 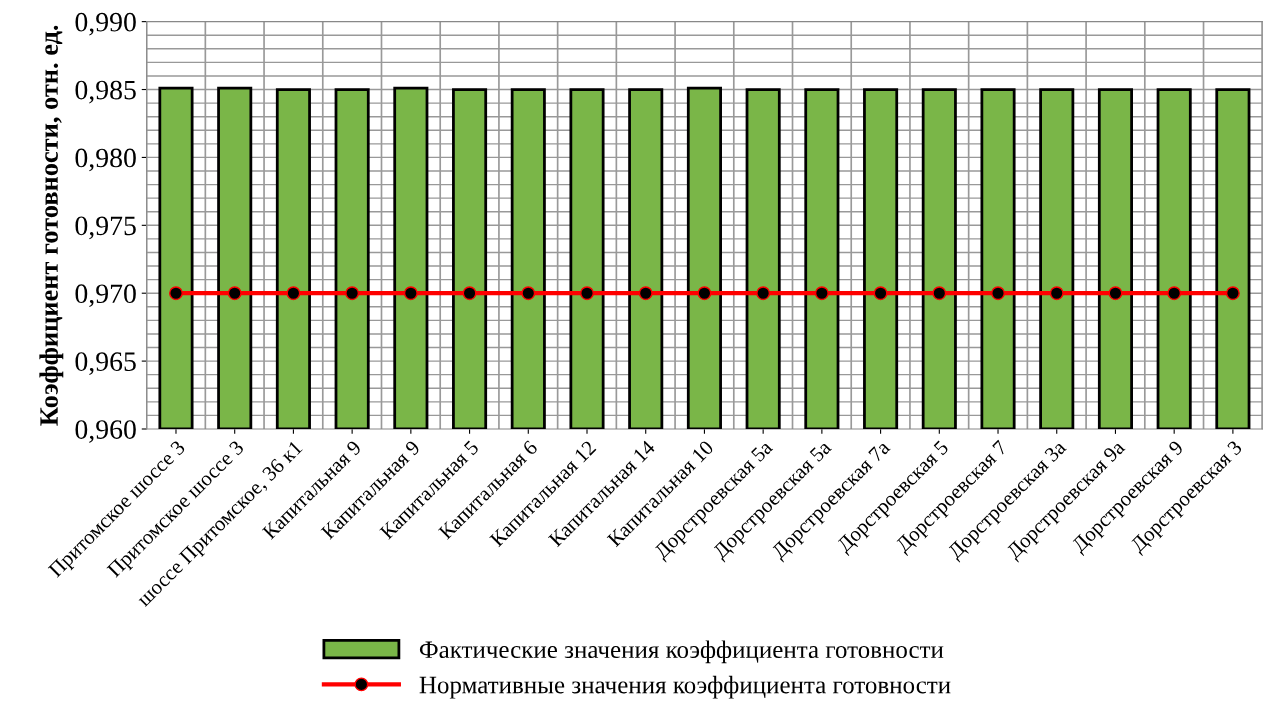 I want to click on y-tick-label: 0,960, so click(x=105, y=431).